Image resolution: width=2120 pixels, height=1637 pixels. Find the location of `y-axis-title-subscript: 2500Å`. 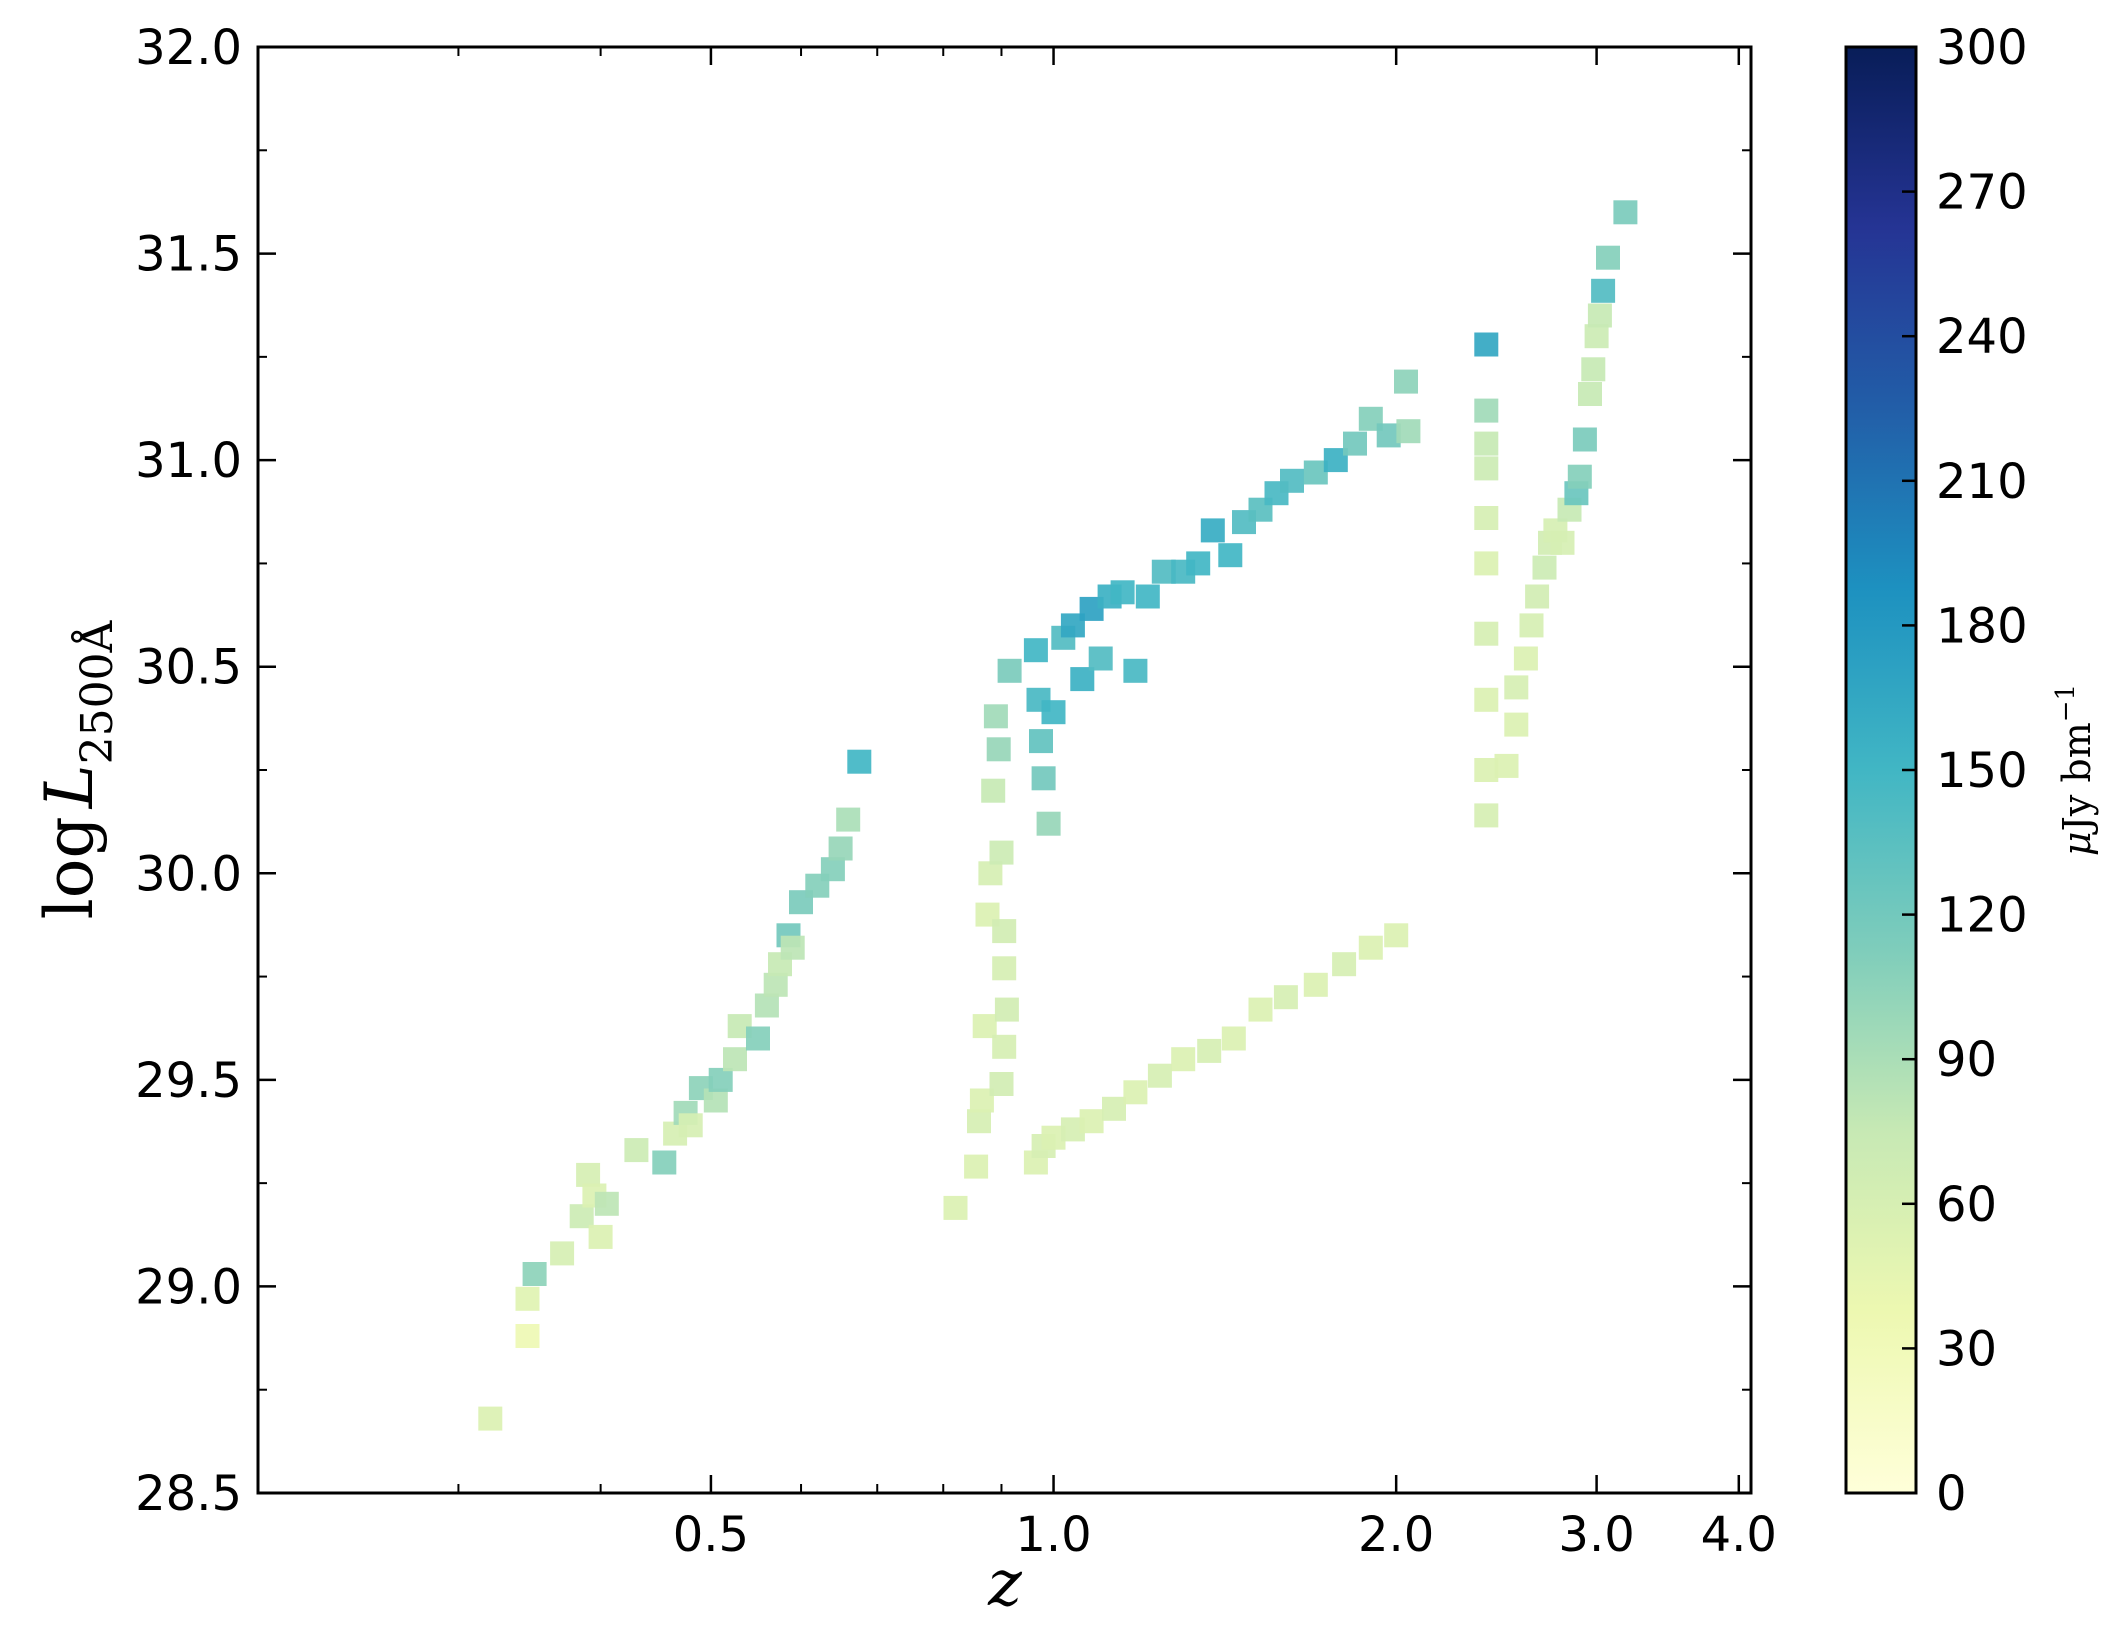

y-axis-title-subscript: 2500Å is located at coordinates (96, 691).